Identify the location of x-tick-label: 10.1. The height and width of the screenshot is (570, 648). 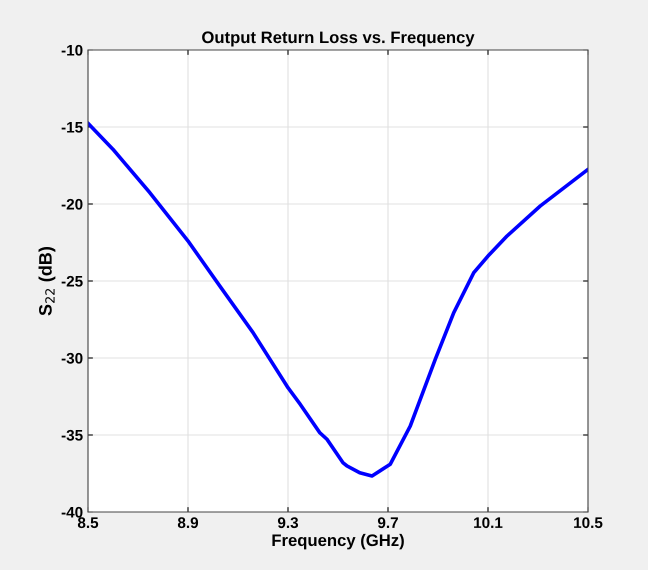
(488, 522).